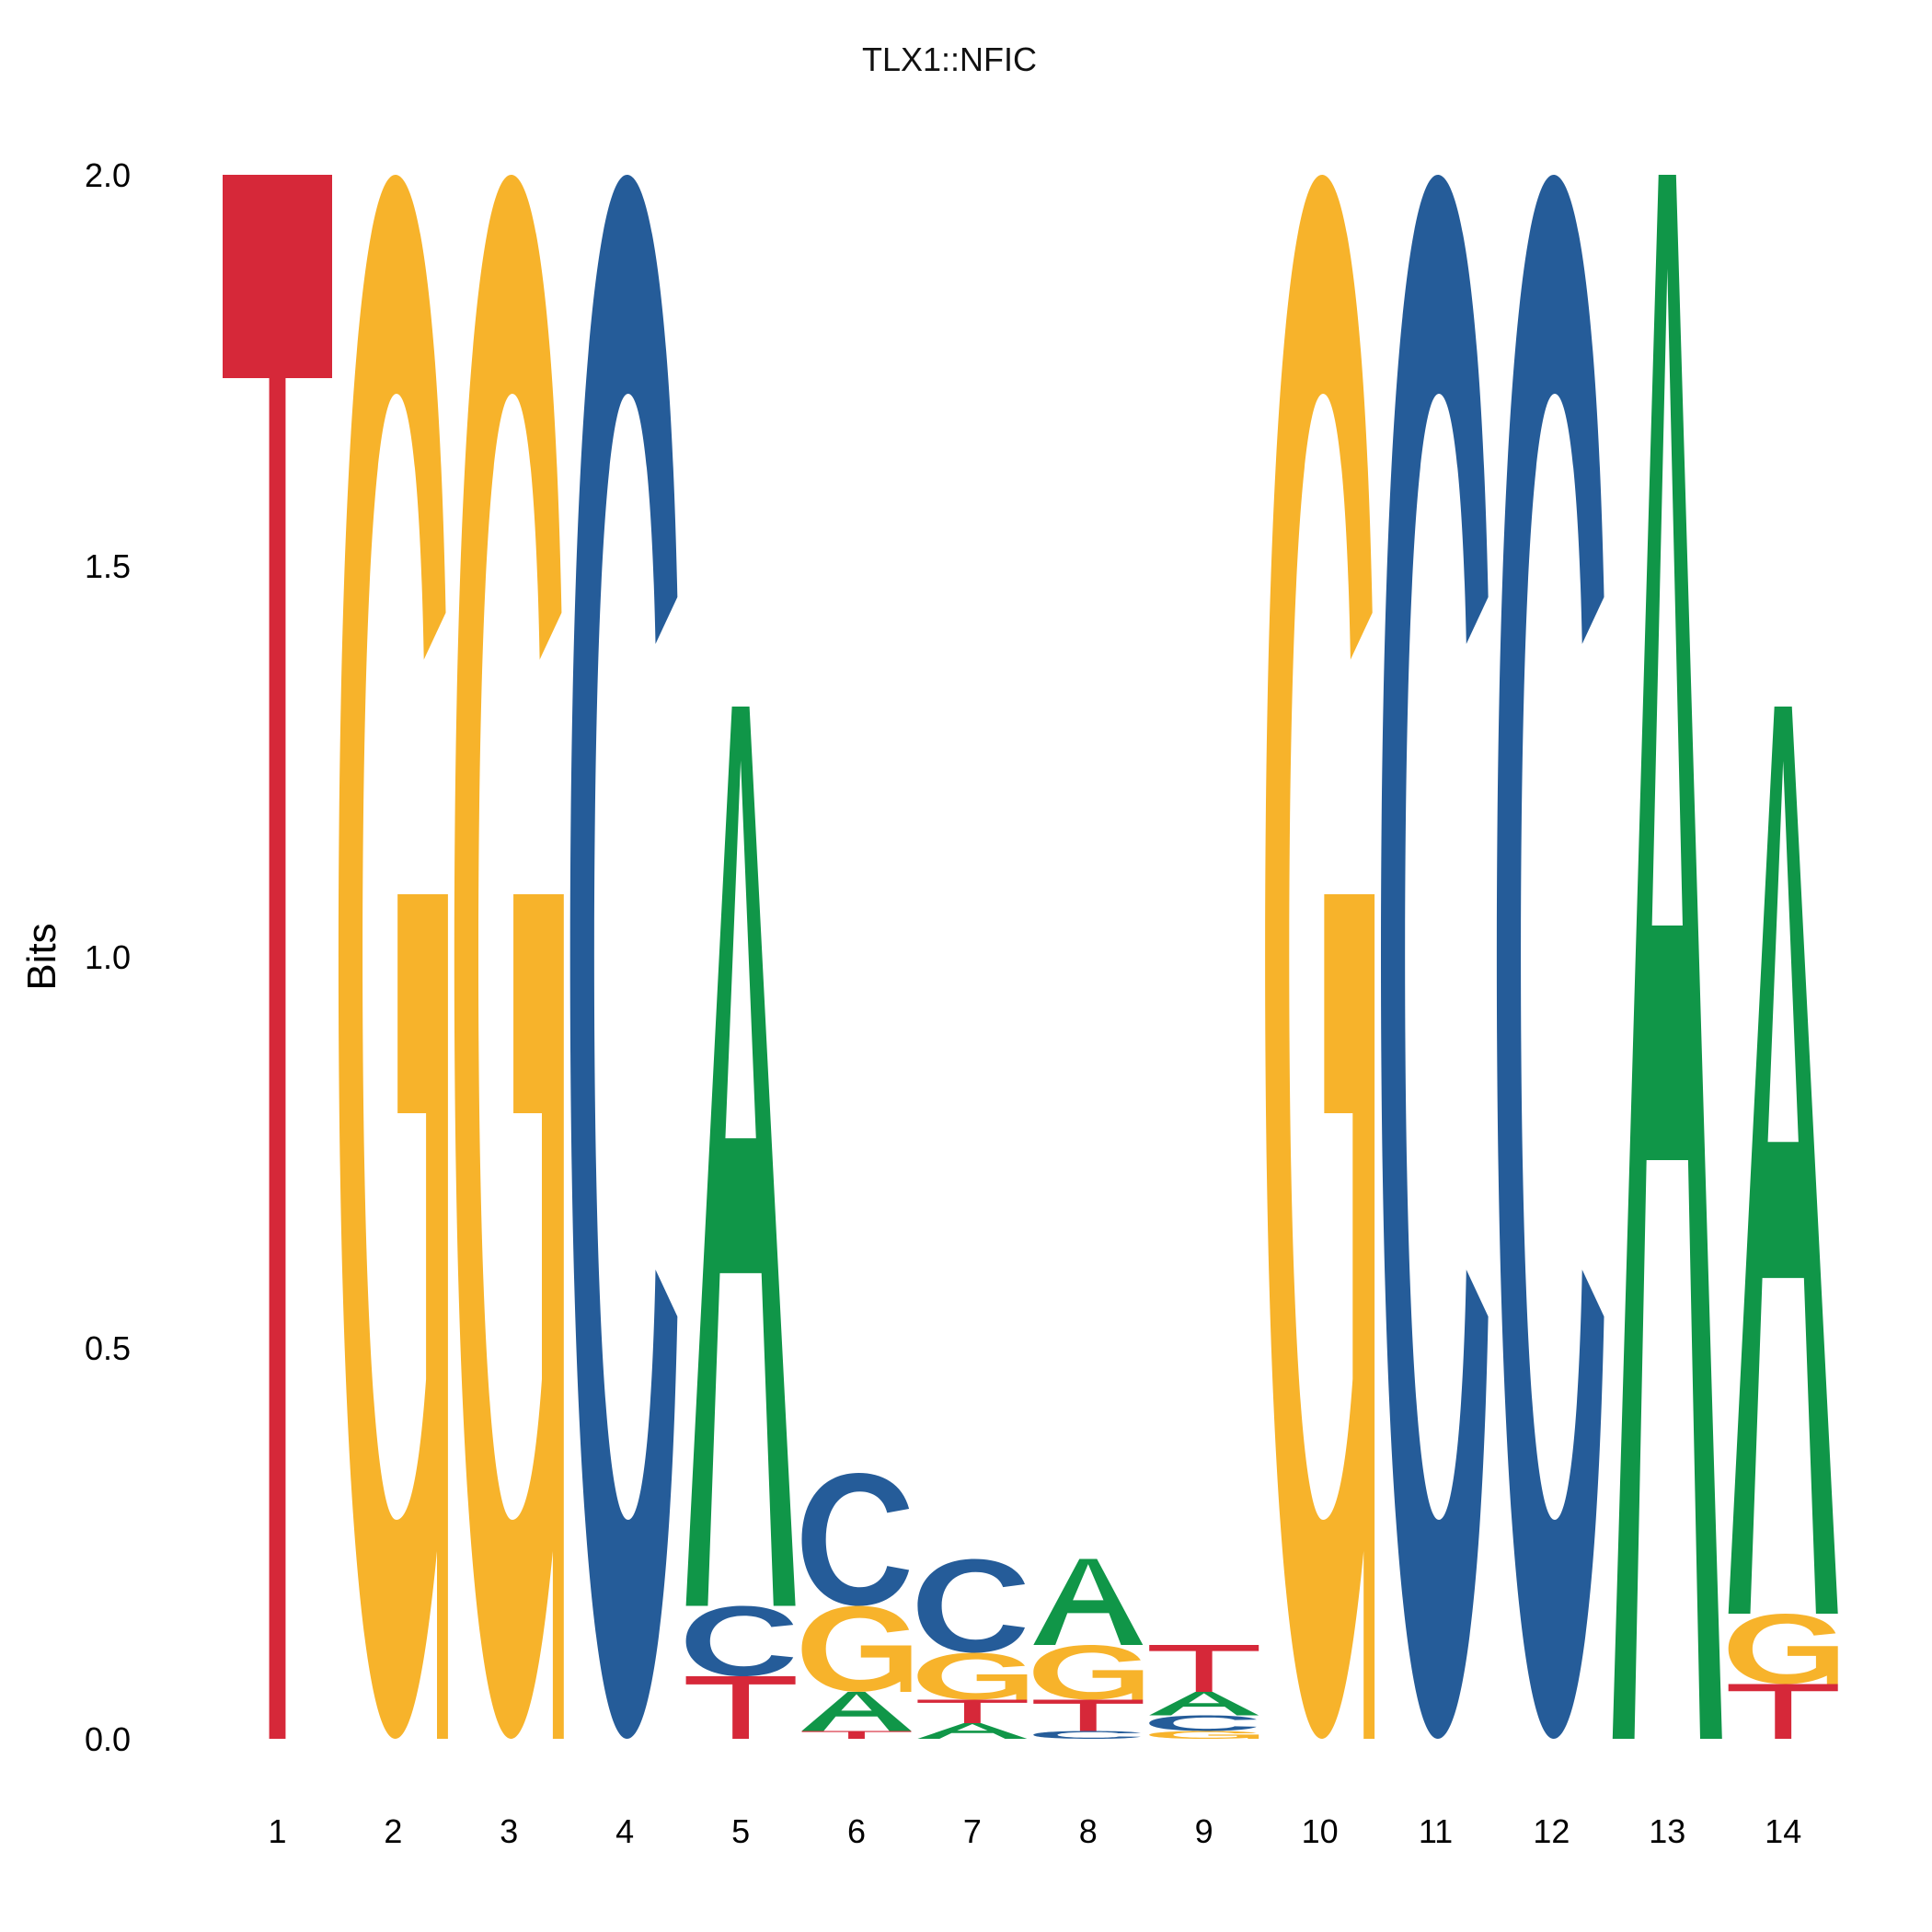  What do you see at coordinates (1436, 1831) in the screenshot?
I see `x-tick-label: 11` at bounding box center [1436, 1831].